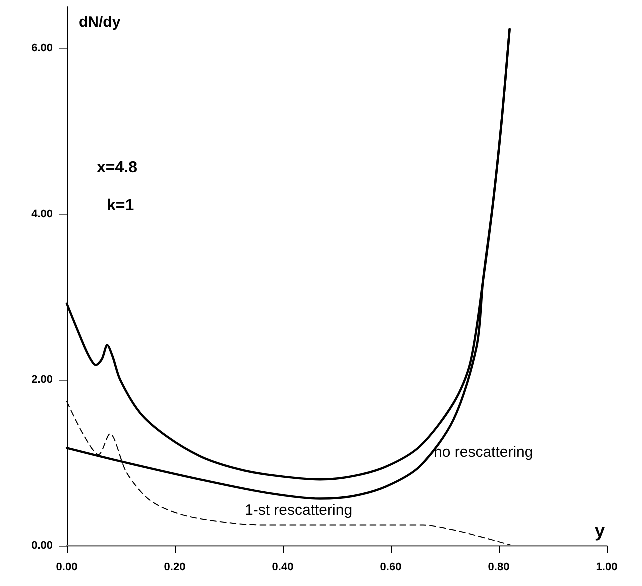  Describe the element at coordinates (67, 568) in the screenshot. I see `x-tick-label: 0.00` at that location.